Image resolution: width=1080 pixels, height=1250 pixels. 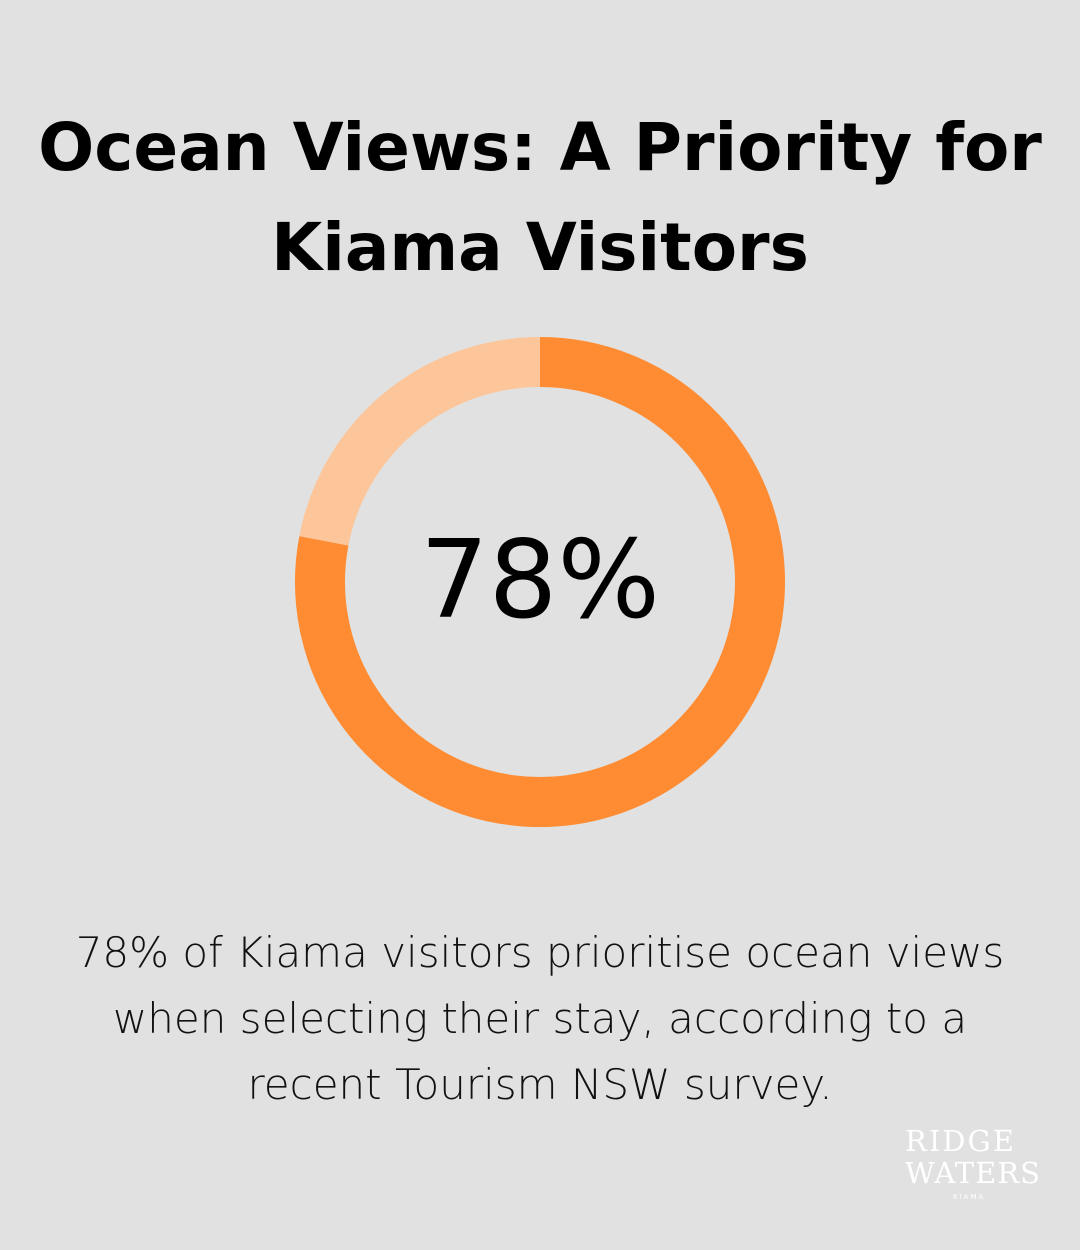 I want to click on center-label: 78%, so click(x=540, y=580).